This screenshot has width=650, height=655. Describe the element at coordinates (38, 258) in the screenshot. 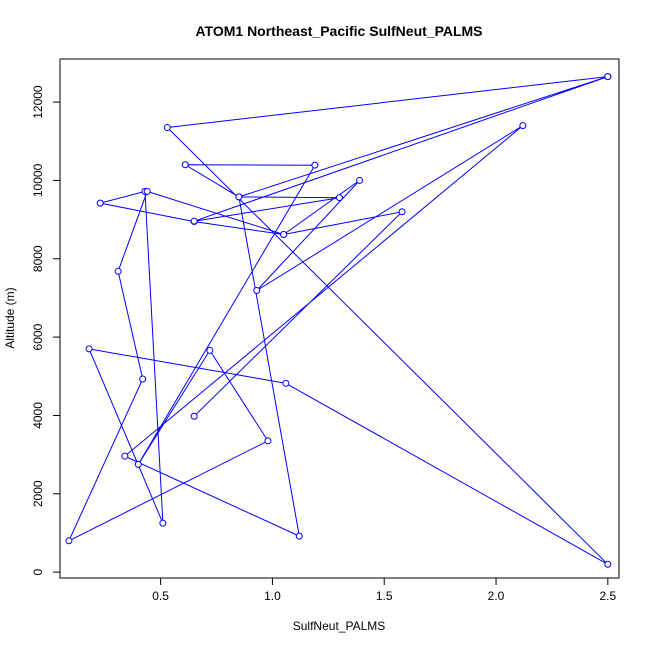

I see `y-tick-label: 8000` at that location.